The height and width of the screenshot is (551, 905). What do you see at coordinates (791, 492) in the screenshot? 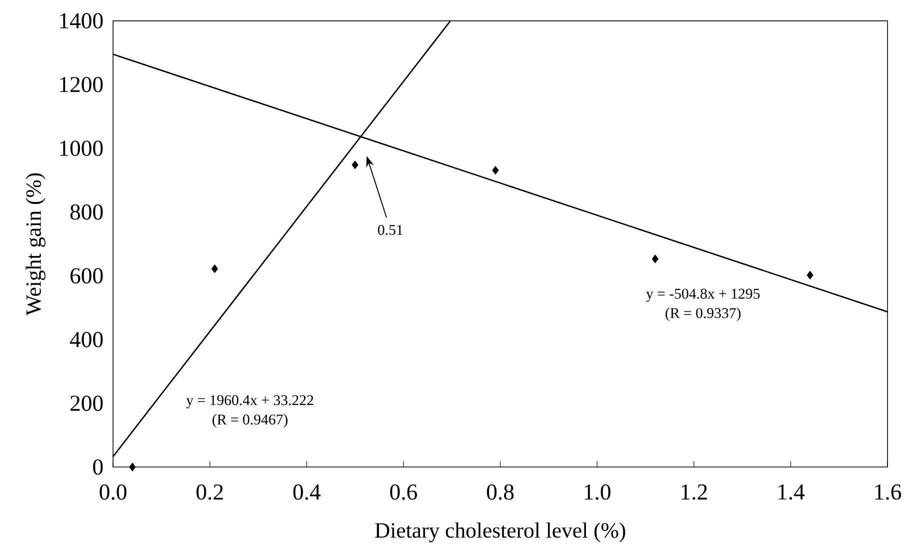
I see `x-tick-label: 1.4` at bounding box center [791, 492].